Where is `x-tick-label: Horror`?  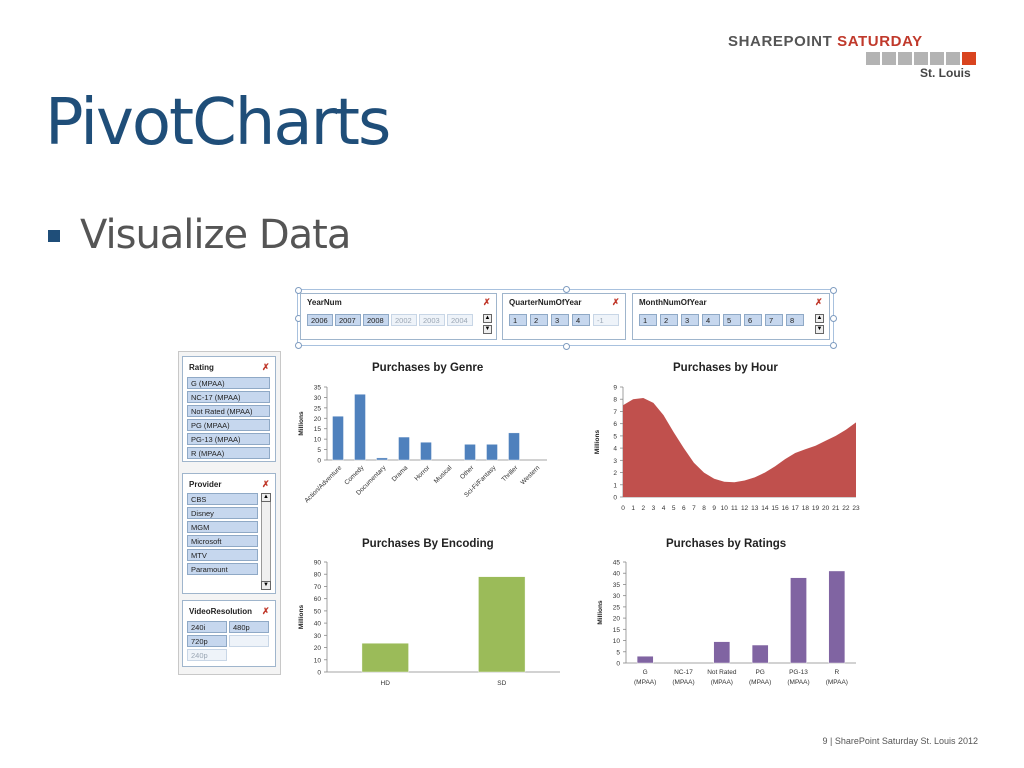 x-tick-label: Horror is located at coordinates (422, 473).